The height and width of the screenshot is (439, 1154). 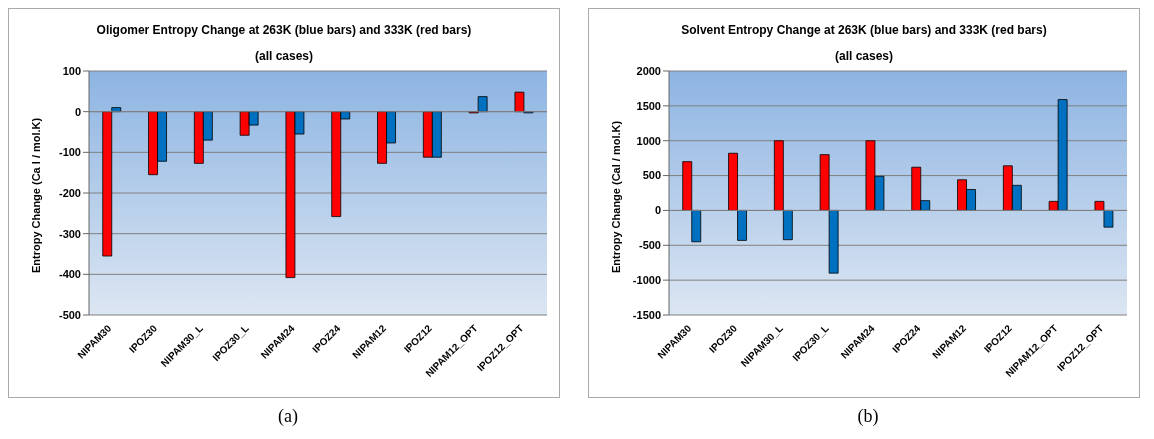 What do you see at coordinates (69, 233) in the screenshot?
I see `y-tick-label: -300` at bounding box center [69, 233].